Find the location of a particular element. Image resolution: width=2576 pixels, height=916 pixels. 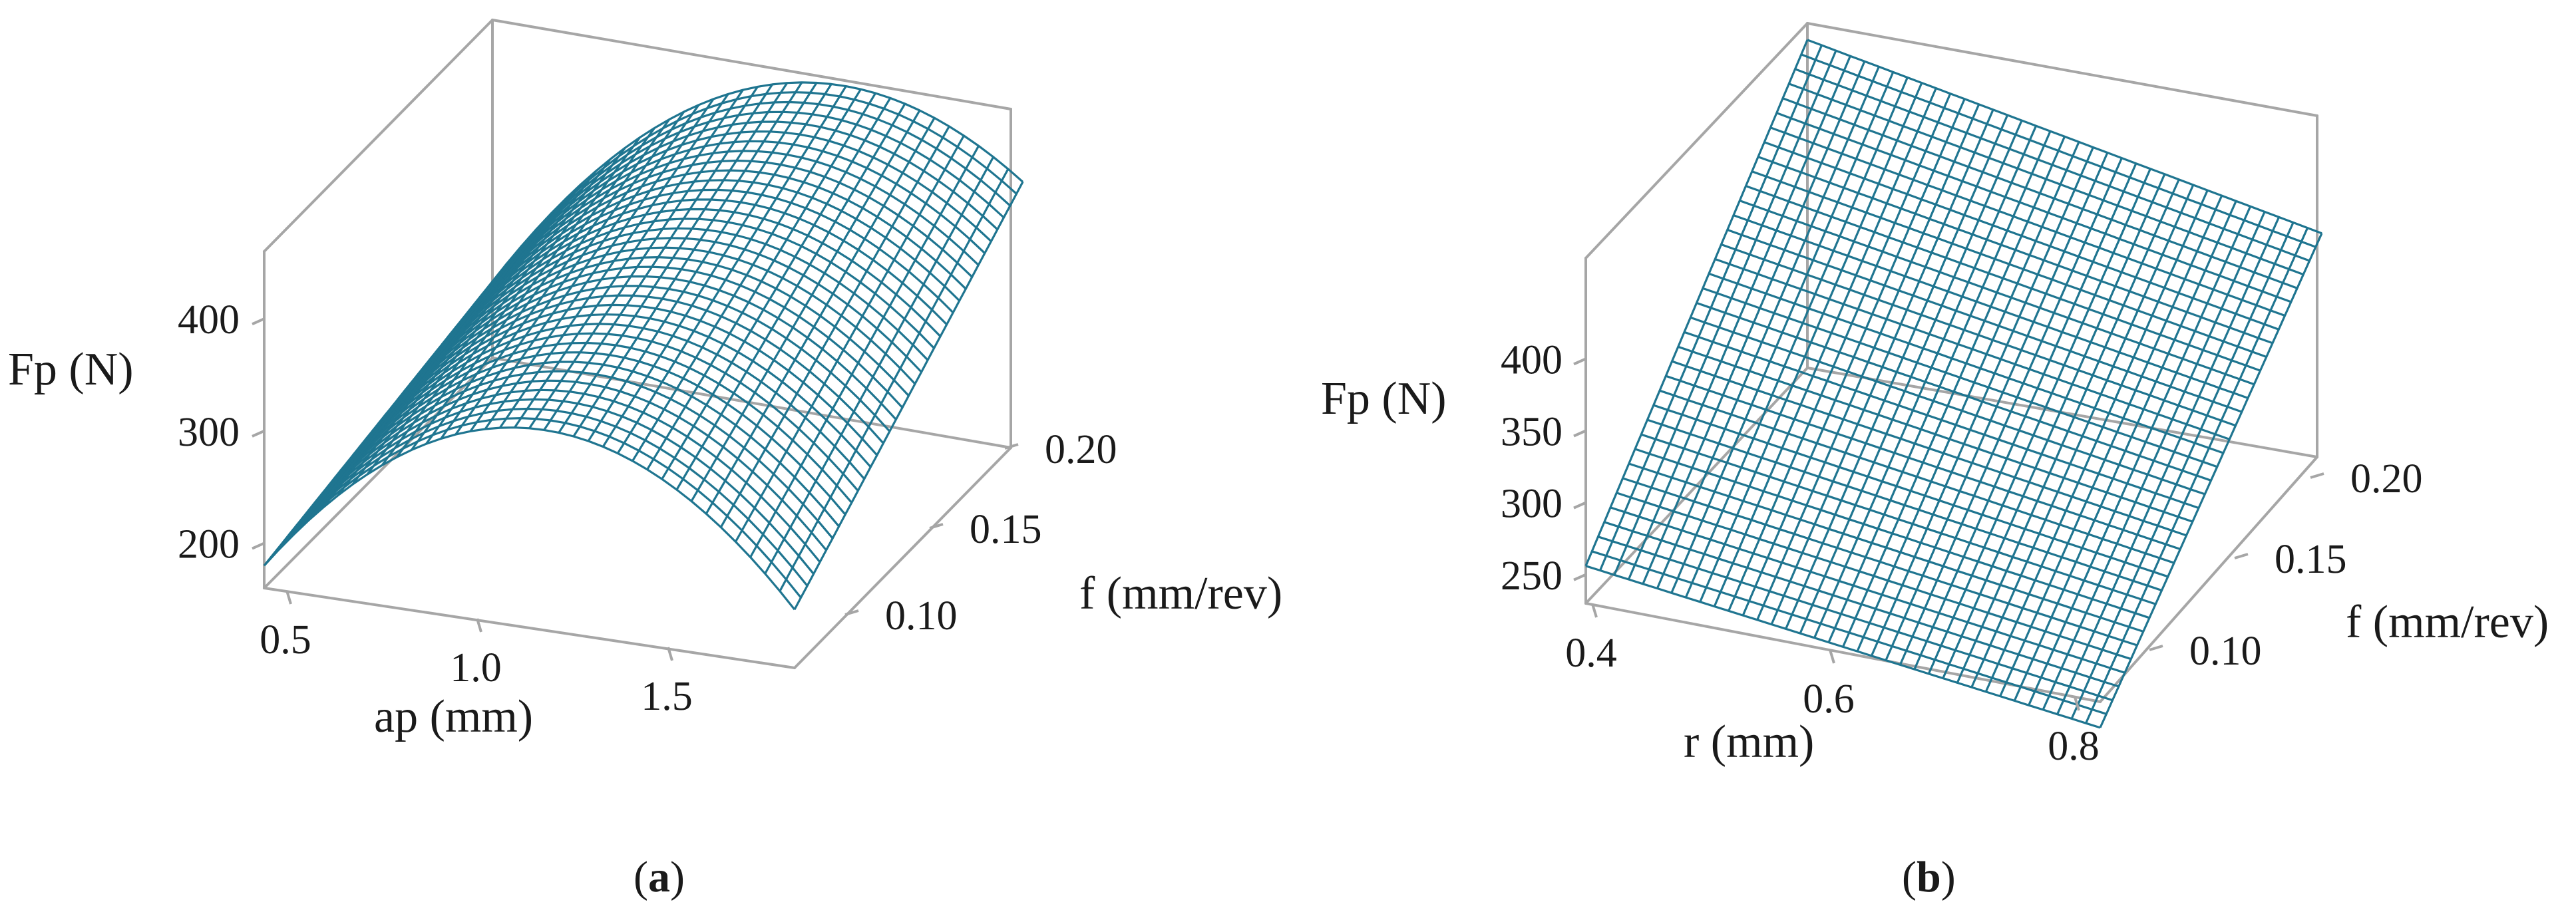

chart-b-panel-label: (b) is located at coordinates (1929, 877).